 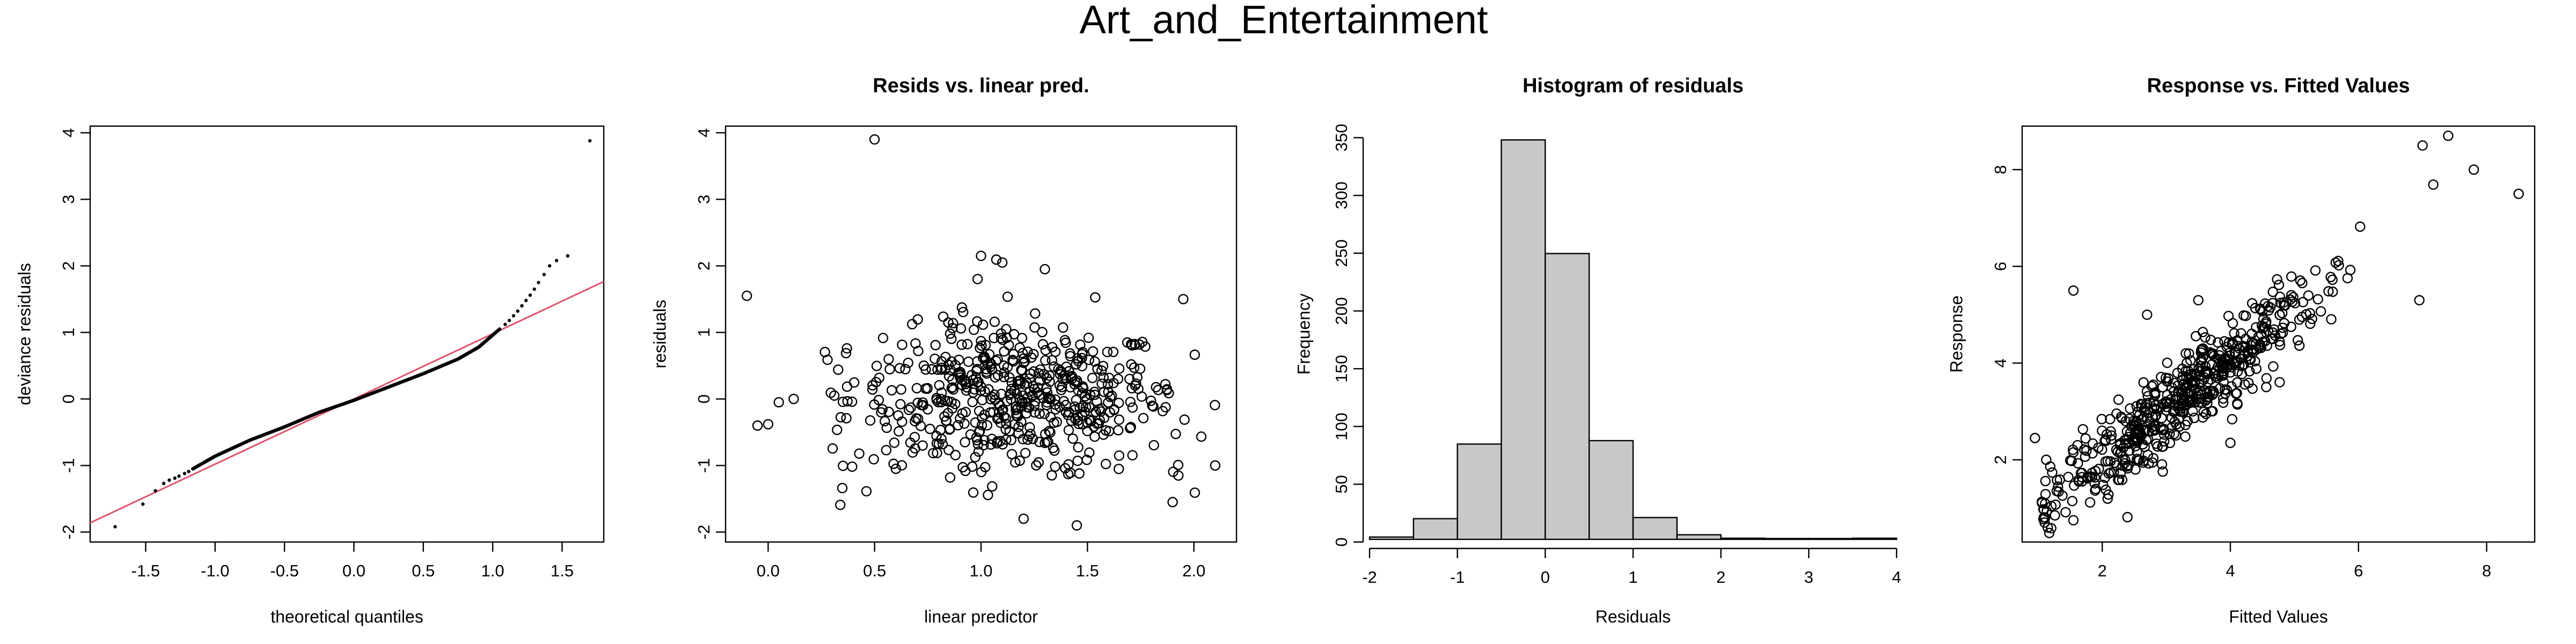 I want to click on y-axis-label: Frequency, so click(x=1303, y=334).